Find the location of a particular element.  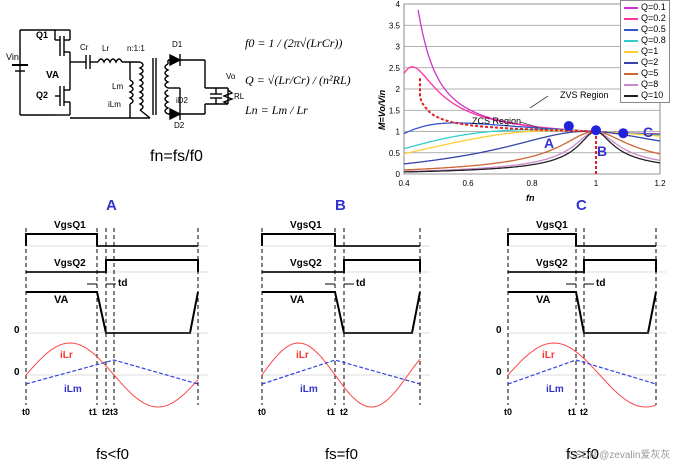

time-label: t3 is located at coordinates (114, 412).